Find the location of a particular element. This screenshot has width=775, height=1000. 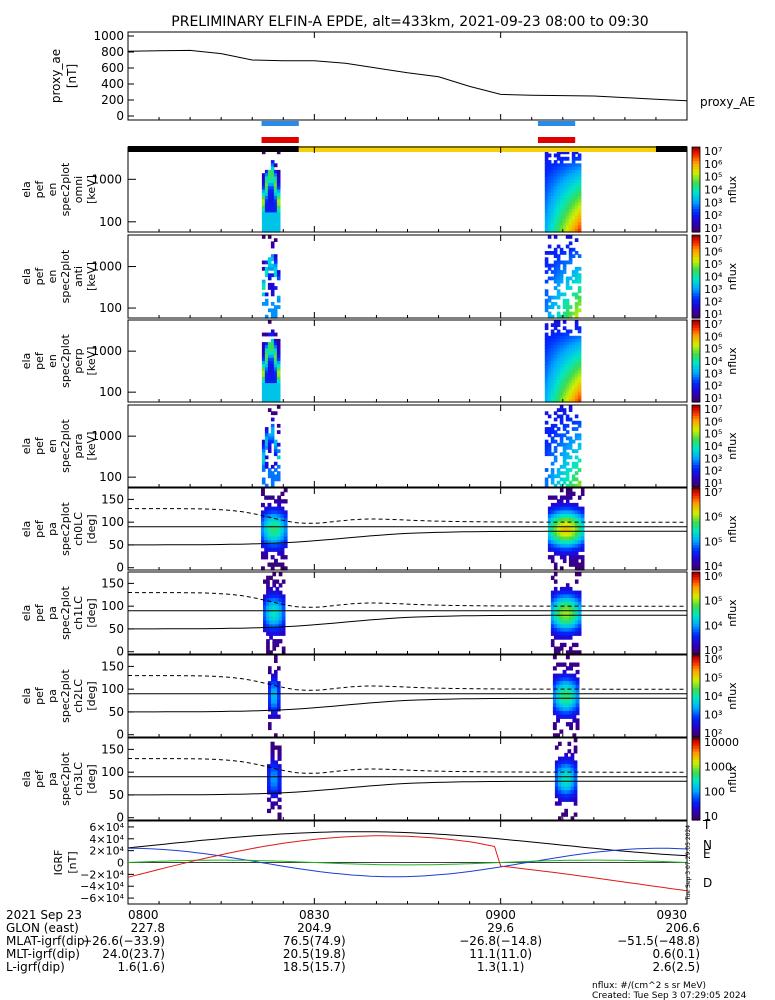

colorbar-label: nflux is located at coordinates (732, 189).